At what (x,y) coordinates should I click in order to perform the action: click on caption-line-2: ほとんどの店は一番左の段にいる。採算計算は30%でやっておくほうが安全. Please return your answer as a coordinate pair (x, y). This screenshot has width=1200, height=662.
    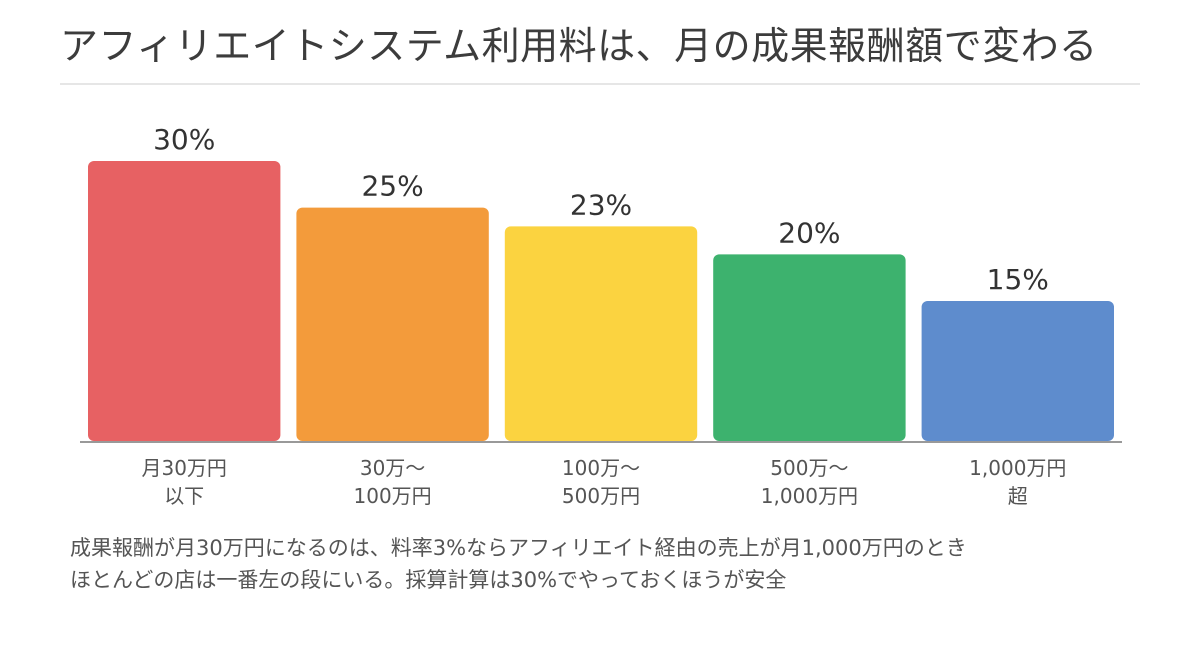
    Looking at the image, I should click on (428, 580).